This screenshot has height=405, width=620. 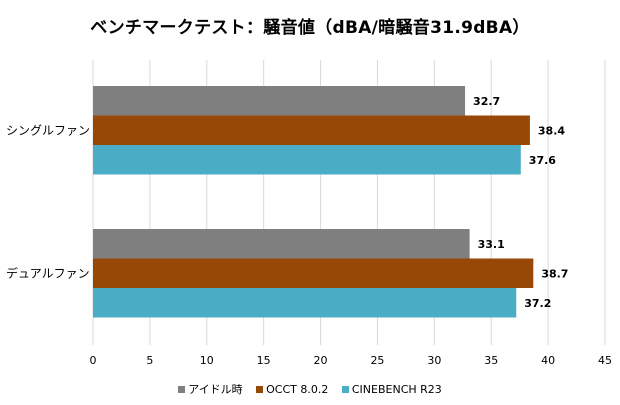 I want to click on data-label: 38.7, so click(x=554, y=273).